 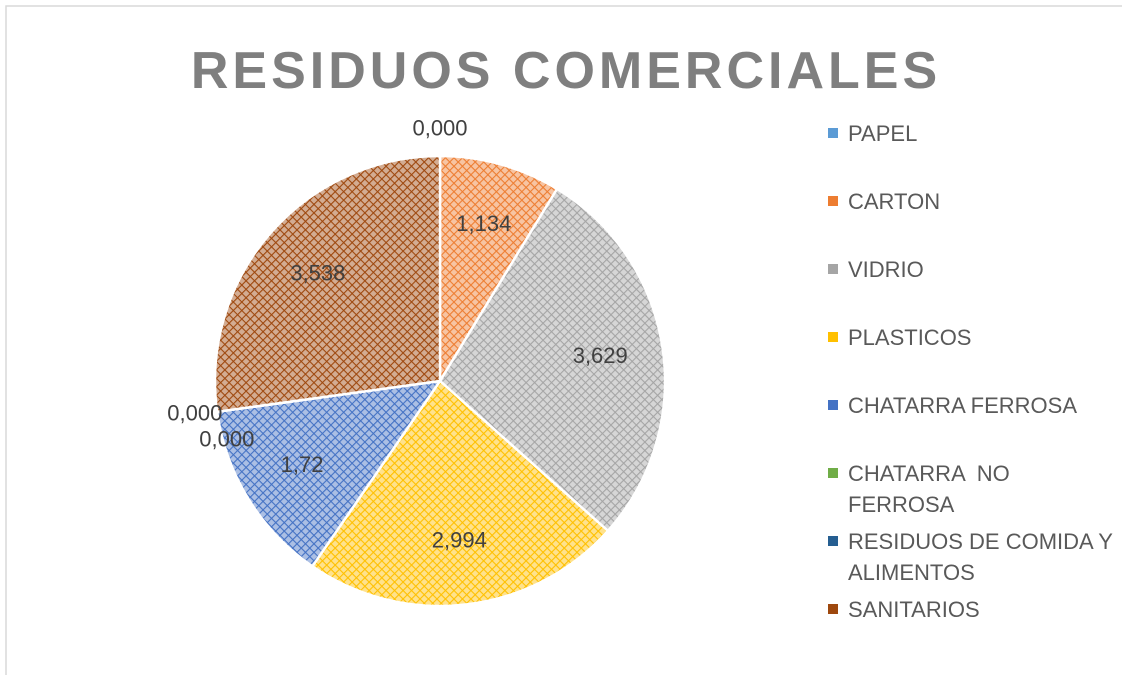 What do you see at coordinates (600, 355) in the screenshot?
I see `data-label: 3,629` at bounding box center [600, 355].